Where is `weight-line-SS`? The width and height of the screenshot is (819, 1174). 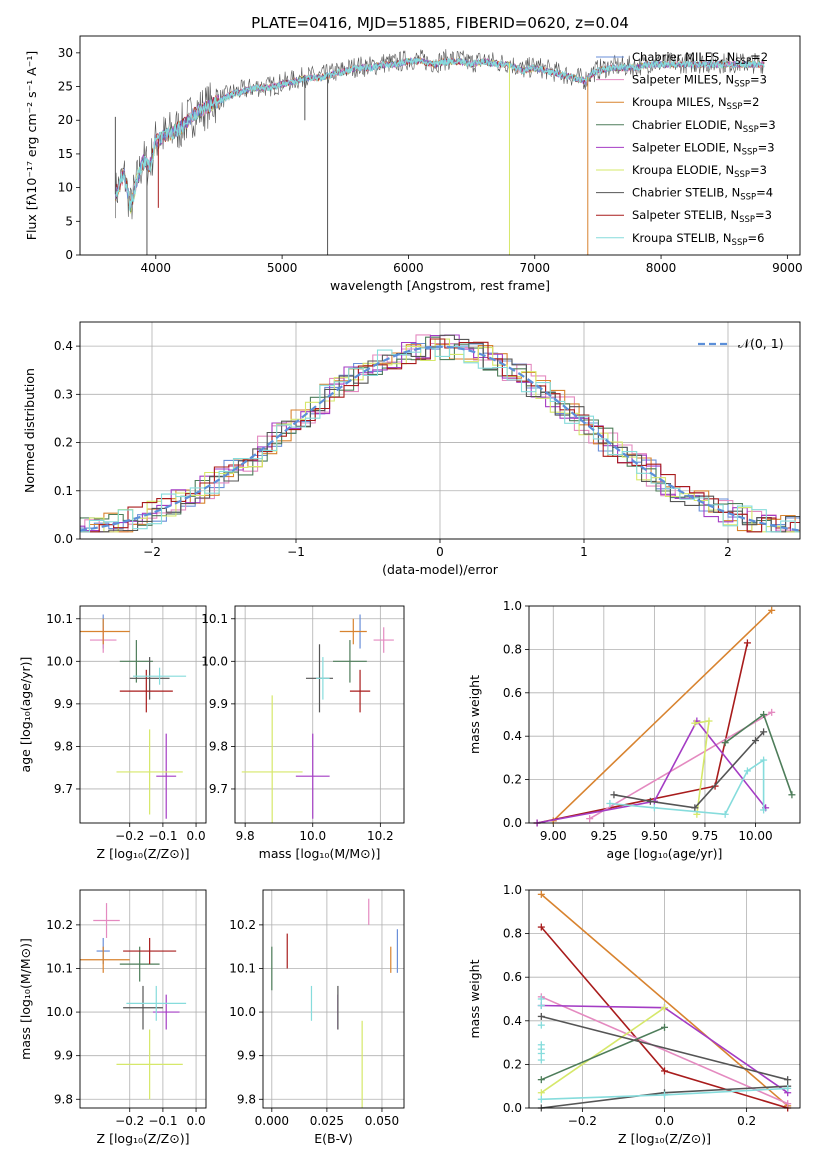
weight-line-SS is located at coordinates (642, 733).